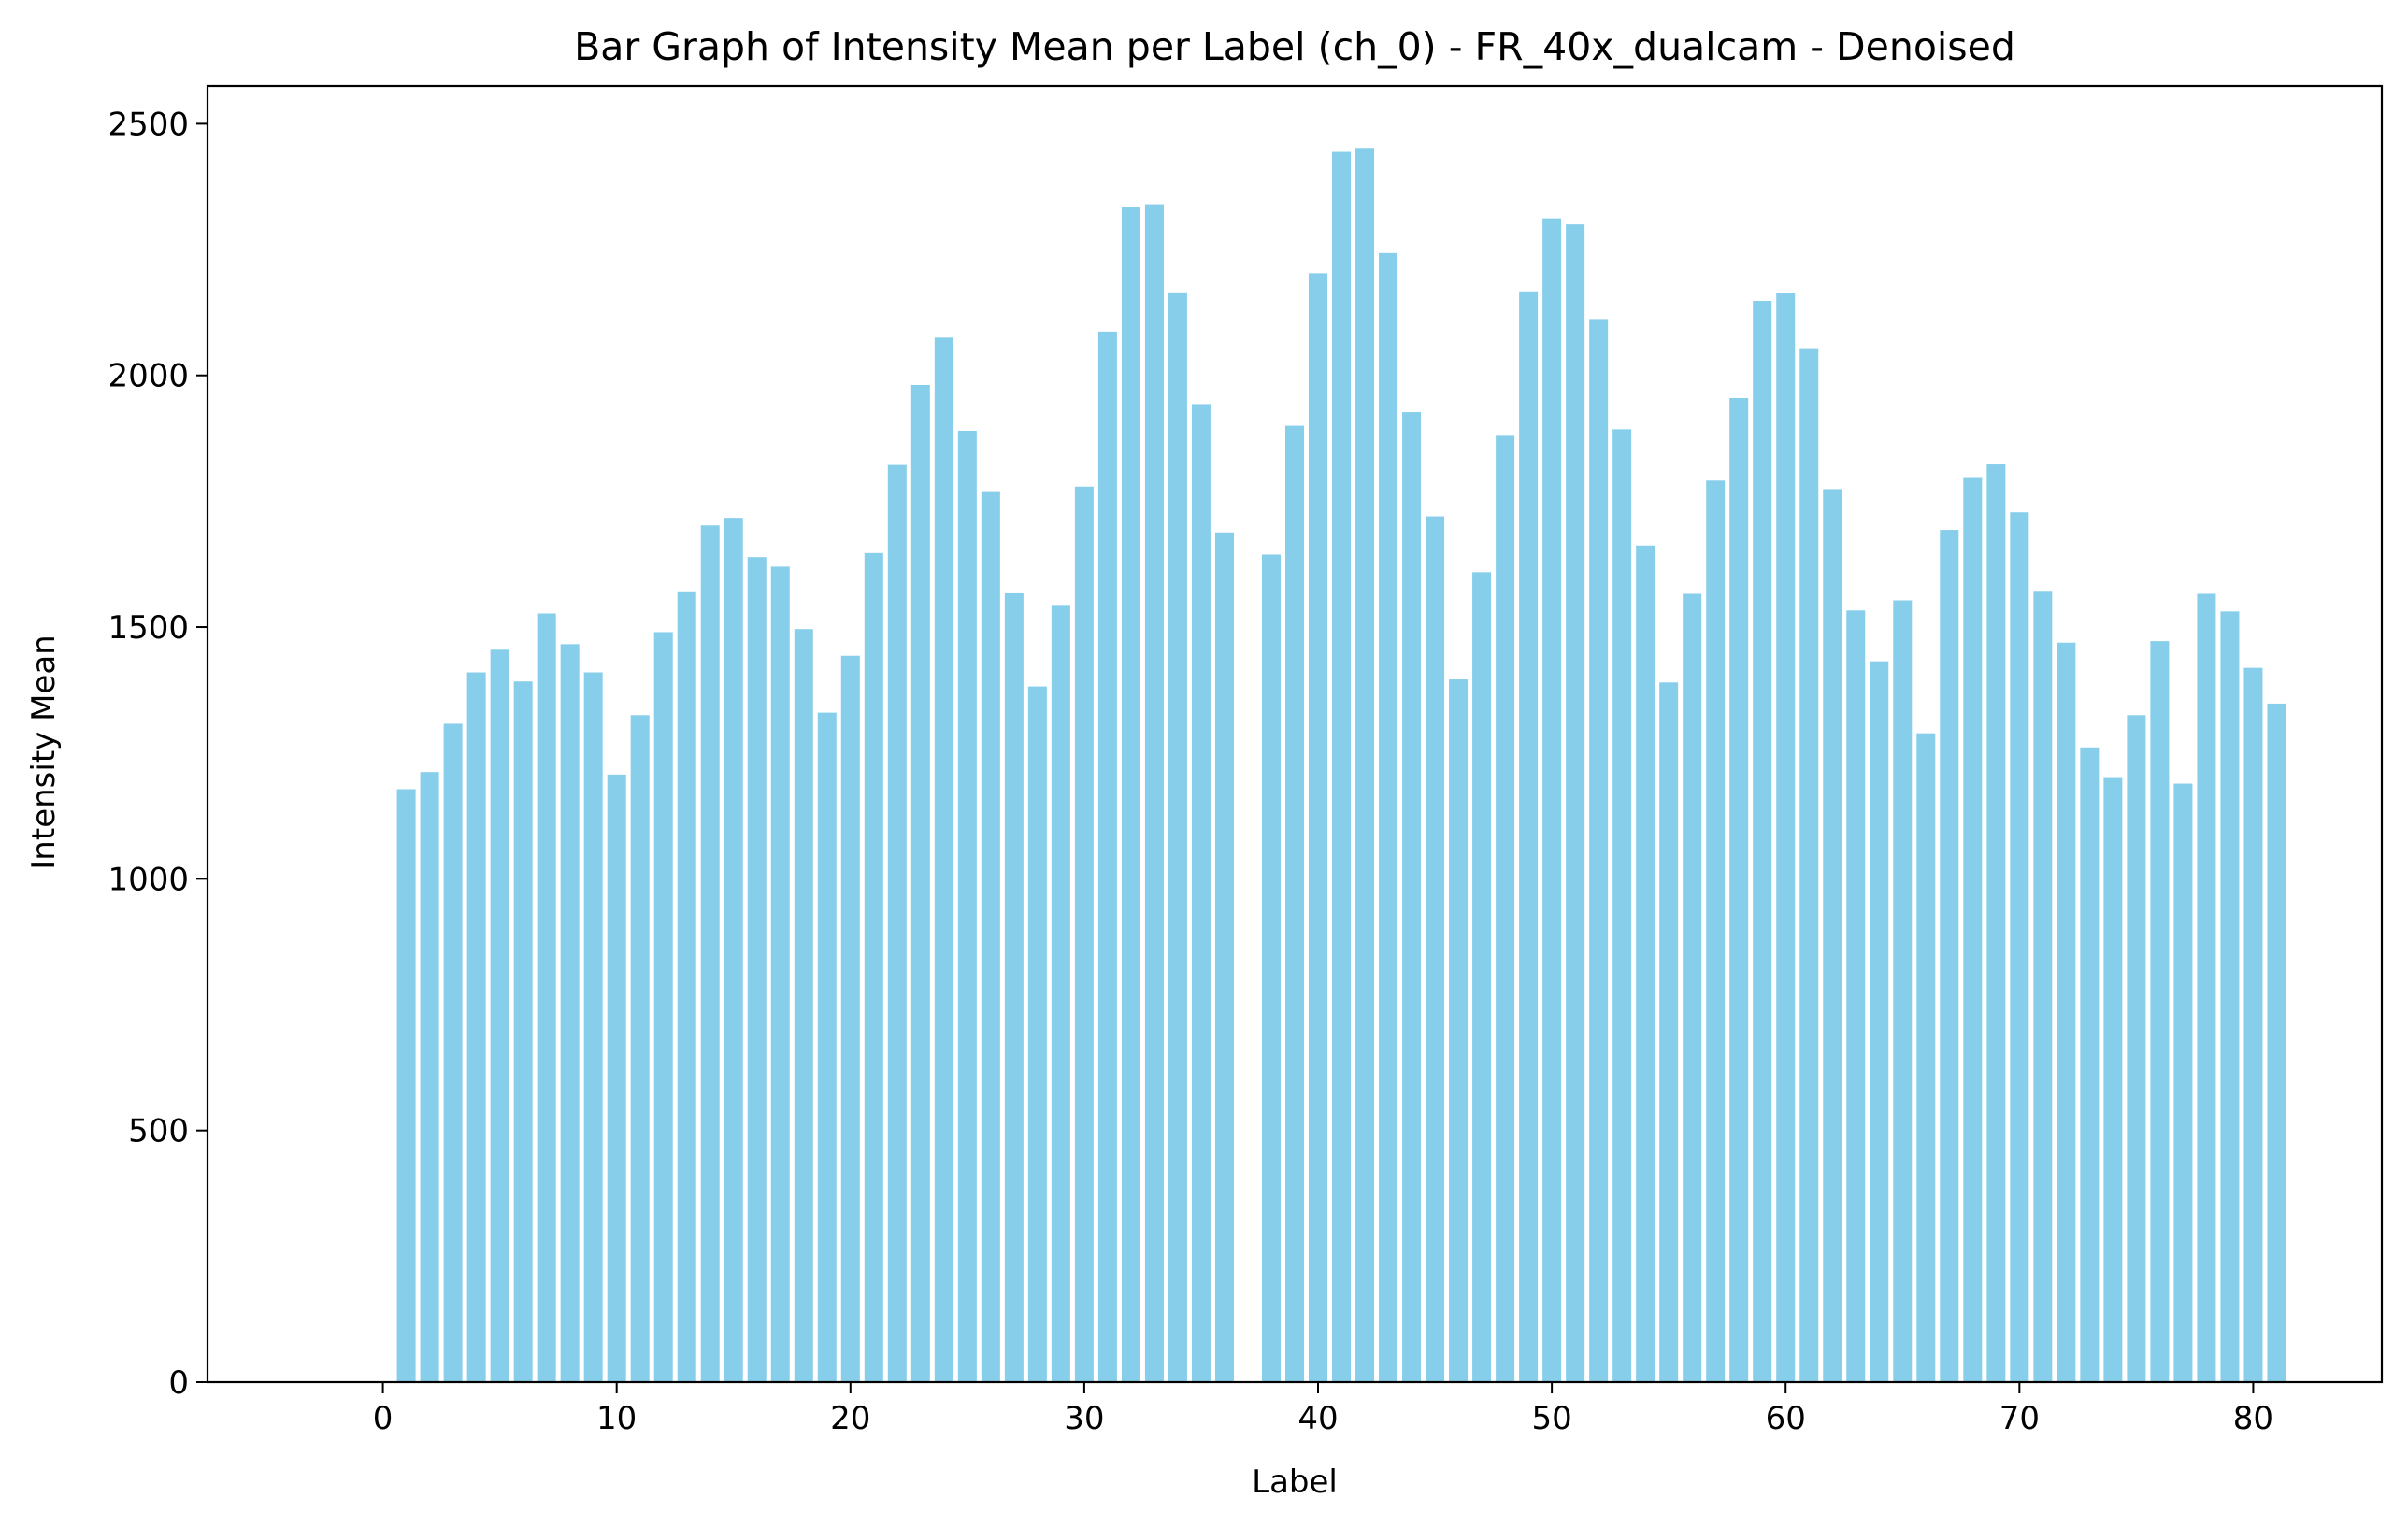 Image resolution: width=2408 pixels, height=1527 pixels. I want to click on y-axis-label: Intensity Mean, so click(44, 752).